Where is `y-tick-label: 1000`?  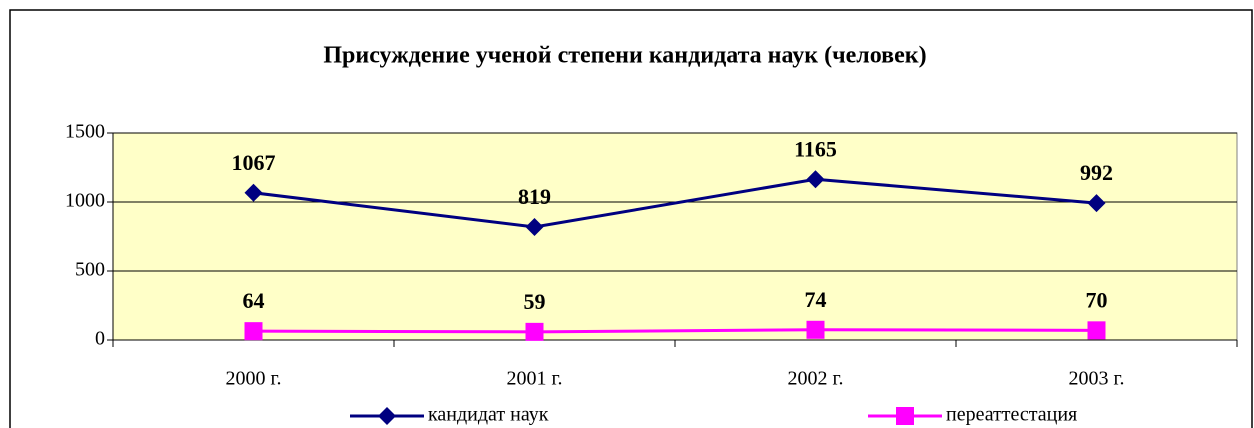
y-tick-label: 1000 is located at coordinates (85, 201).